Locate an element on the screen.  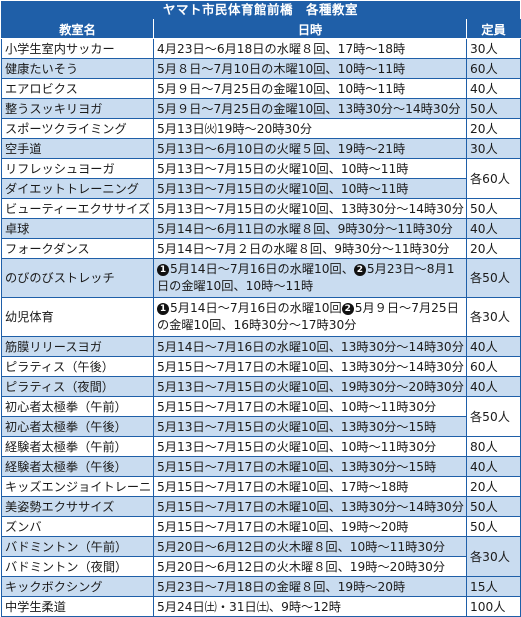
table-row: 小学生室内サッカー 4月23日～6月18日の水曜８回、17時～18時 30人 is located at coordinates (261, 48).